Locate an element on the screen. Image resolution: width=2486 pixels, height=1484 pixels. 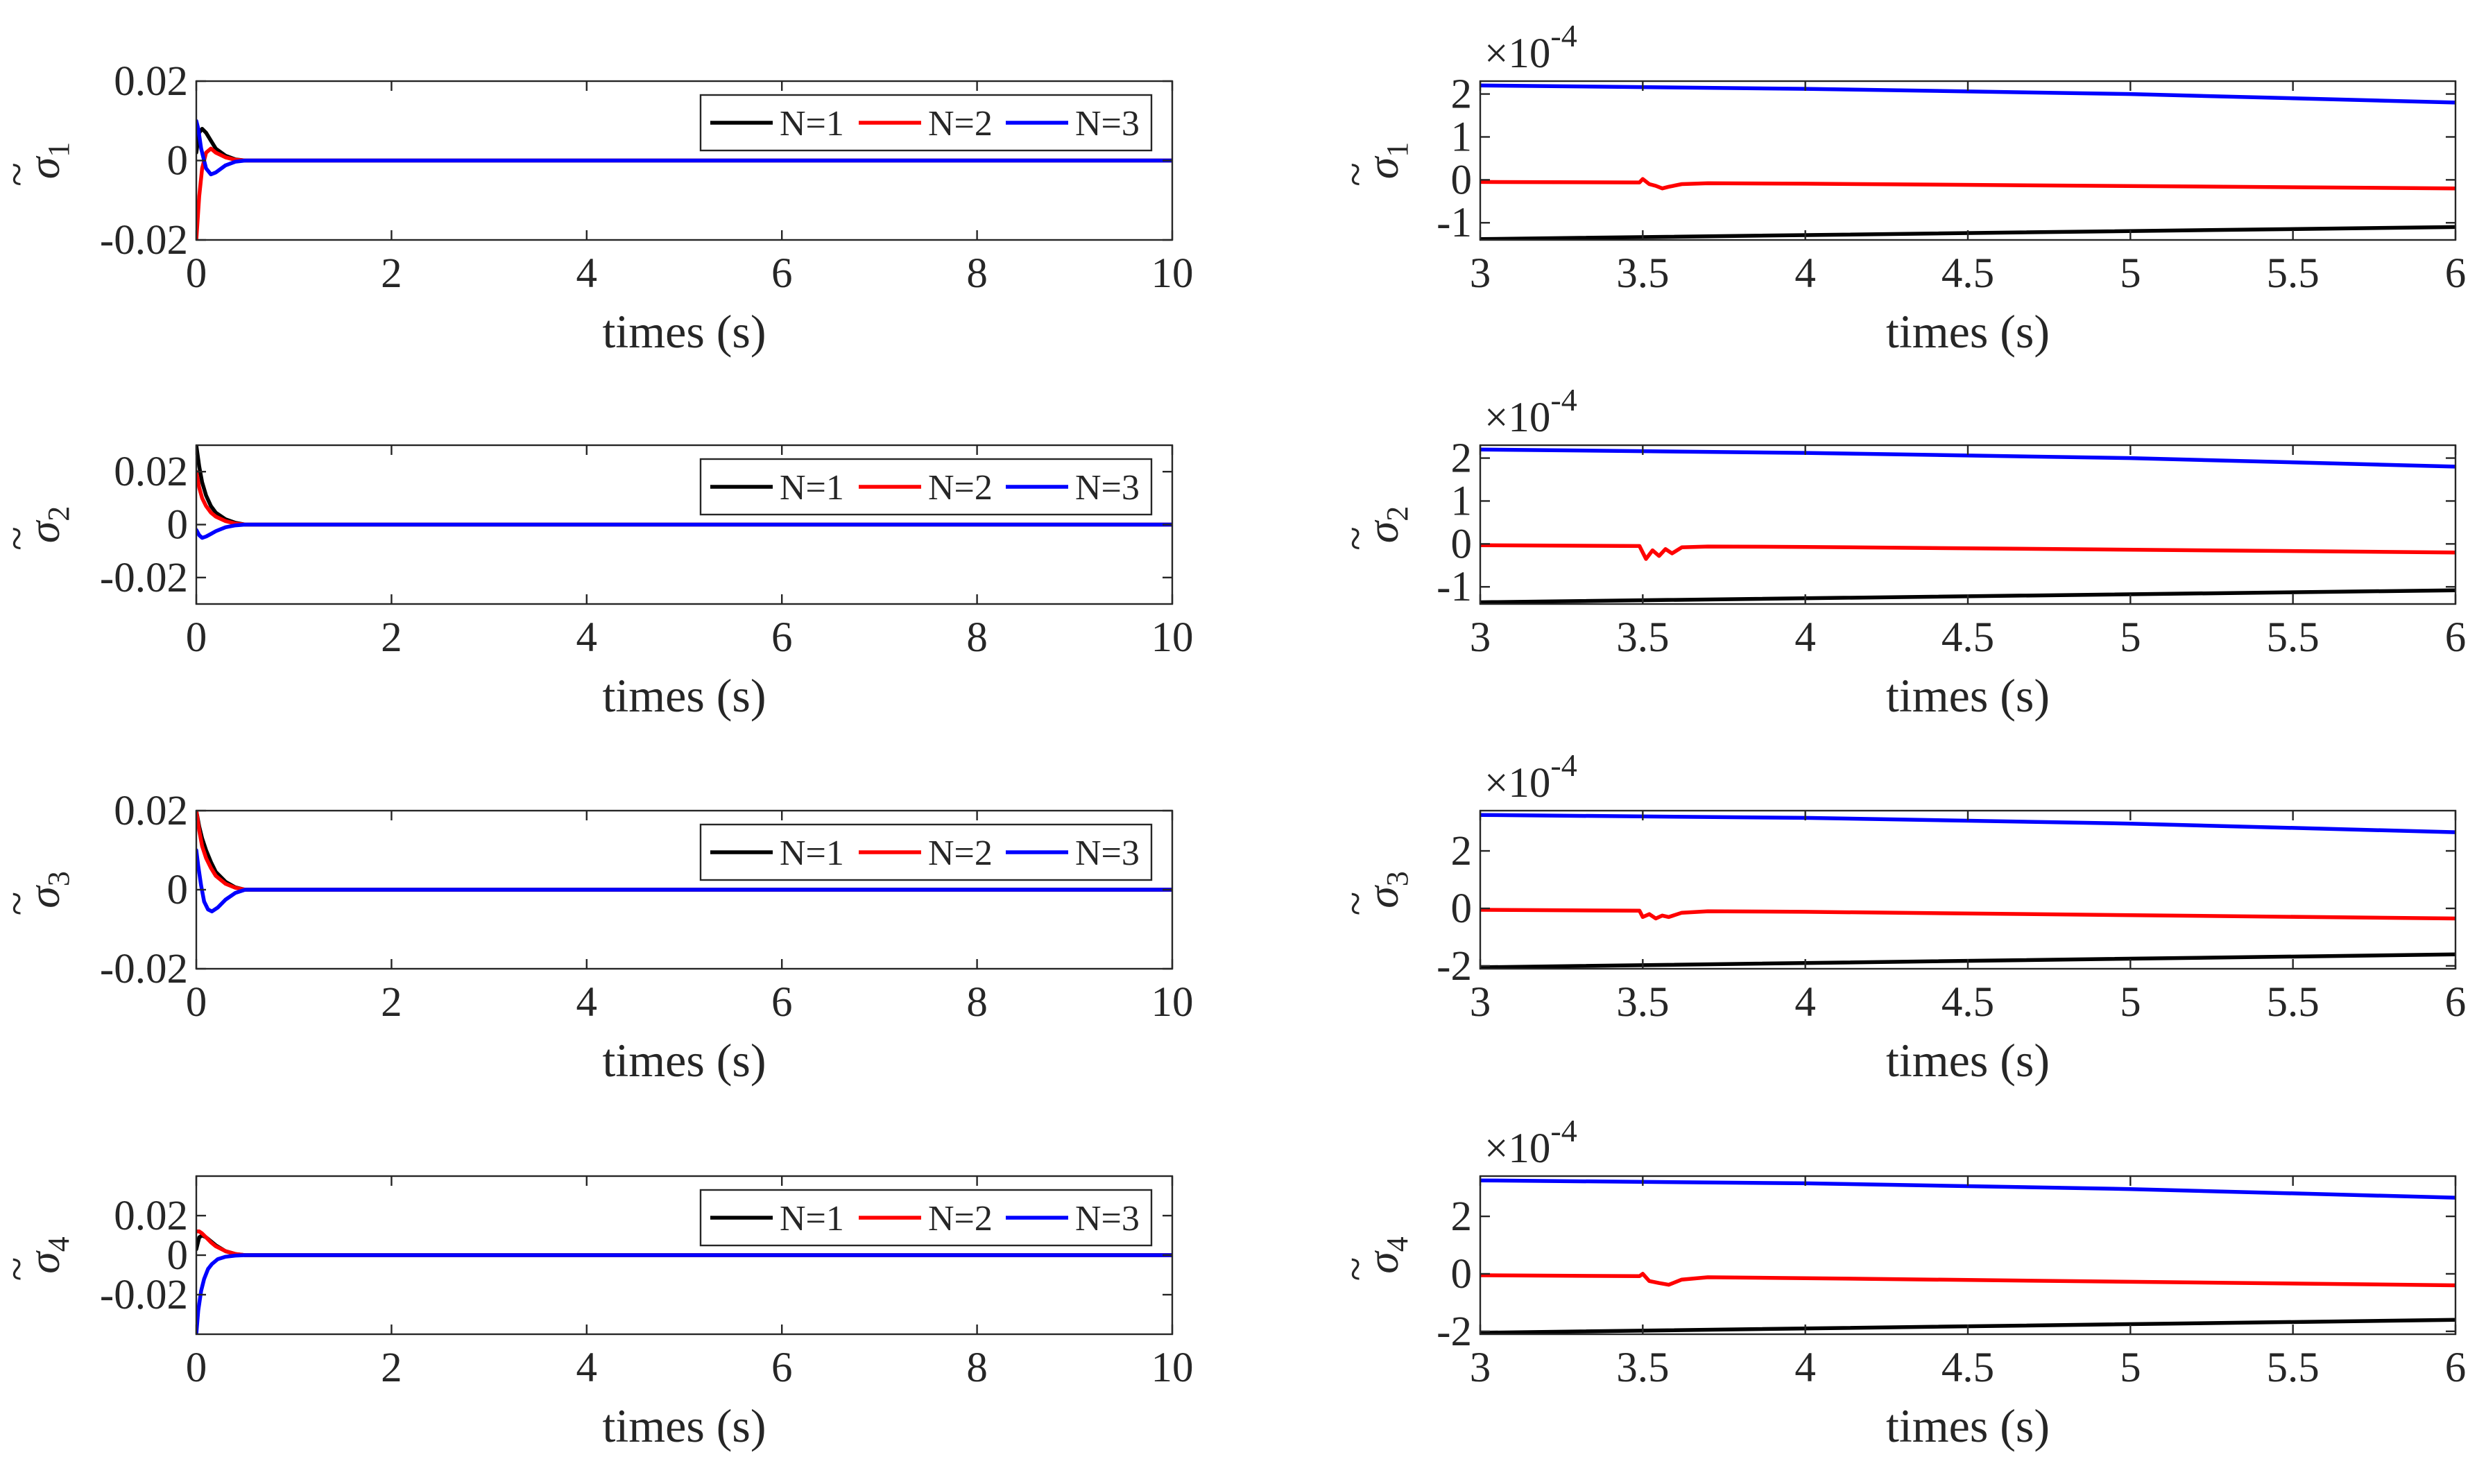
sigma-subscript: 4 is located at coordinates (1397, 1244).